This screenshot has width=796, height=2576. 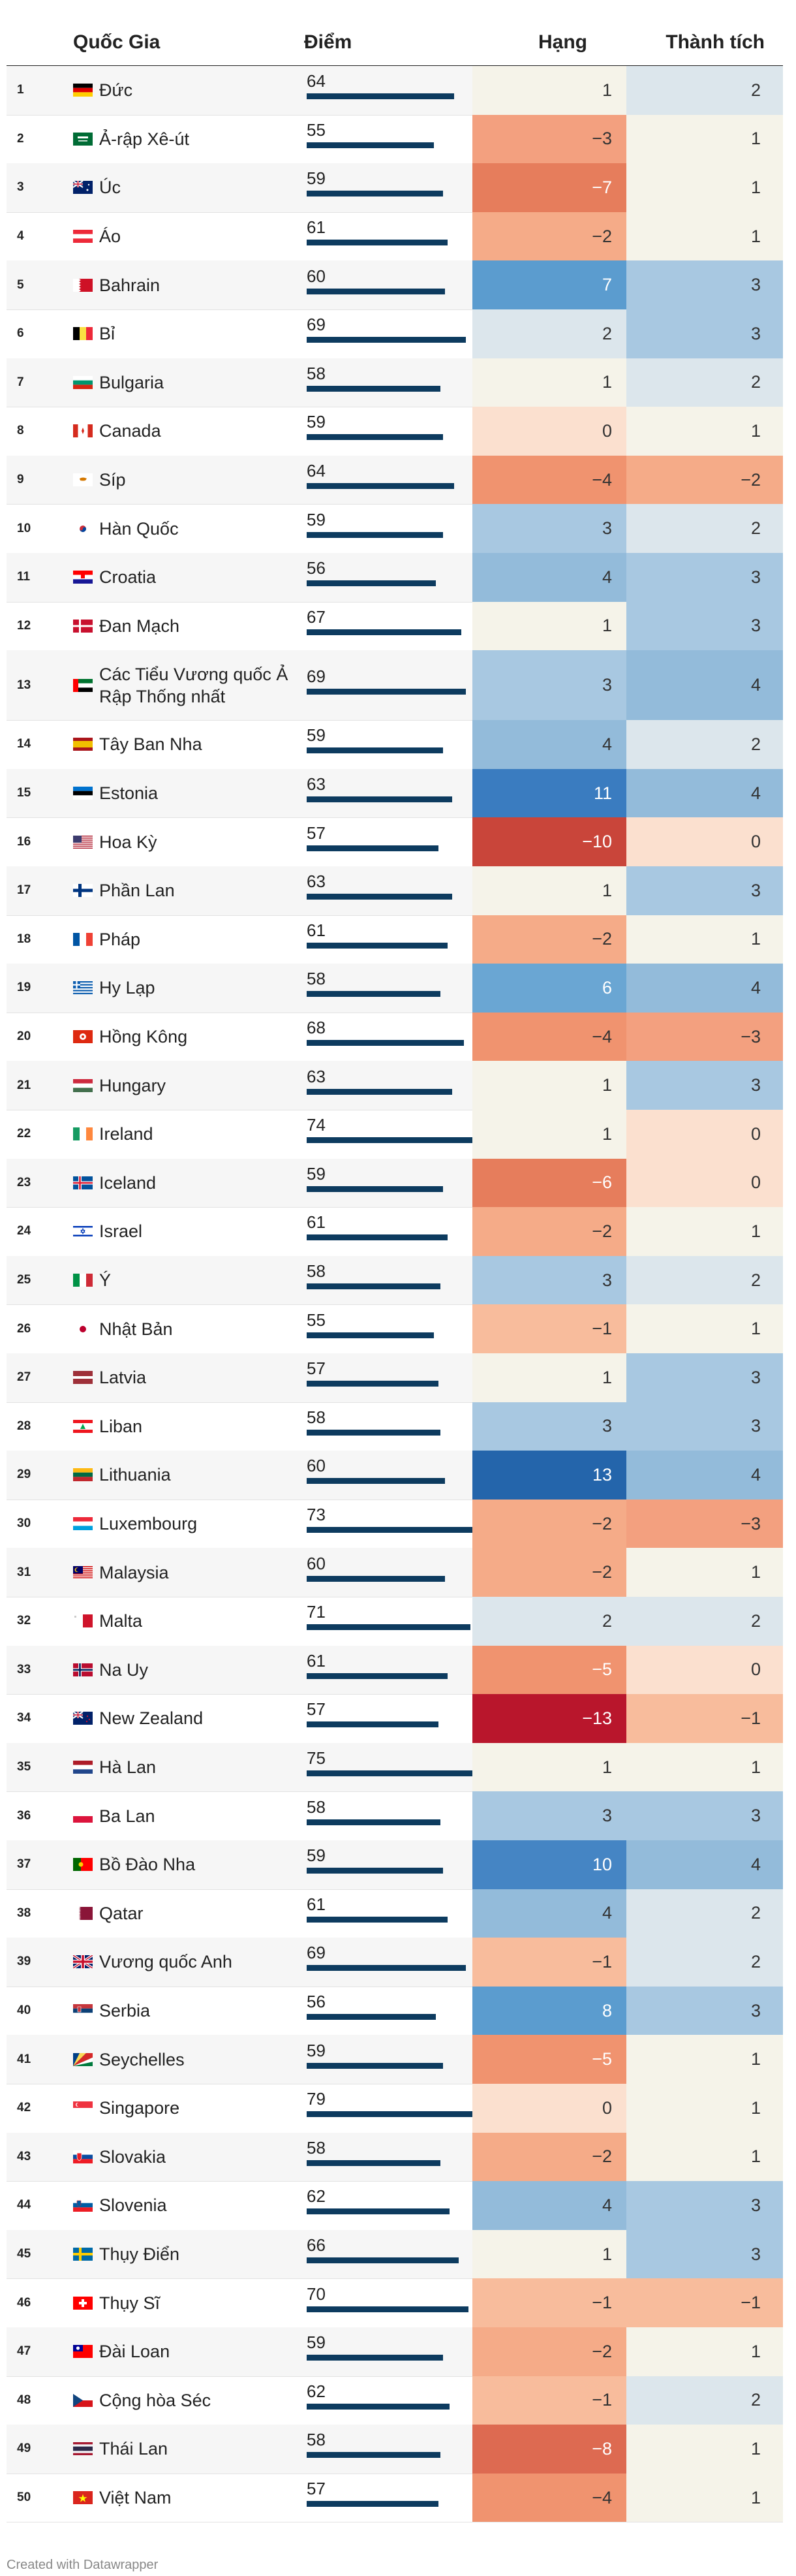 I want to click on row-number: 50, so click(x=24, y=2497).